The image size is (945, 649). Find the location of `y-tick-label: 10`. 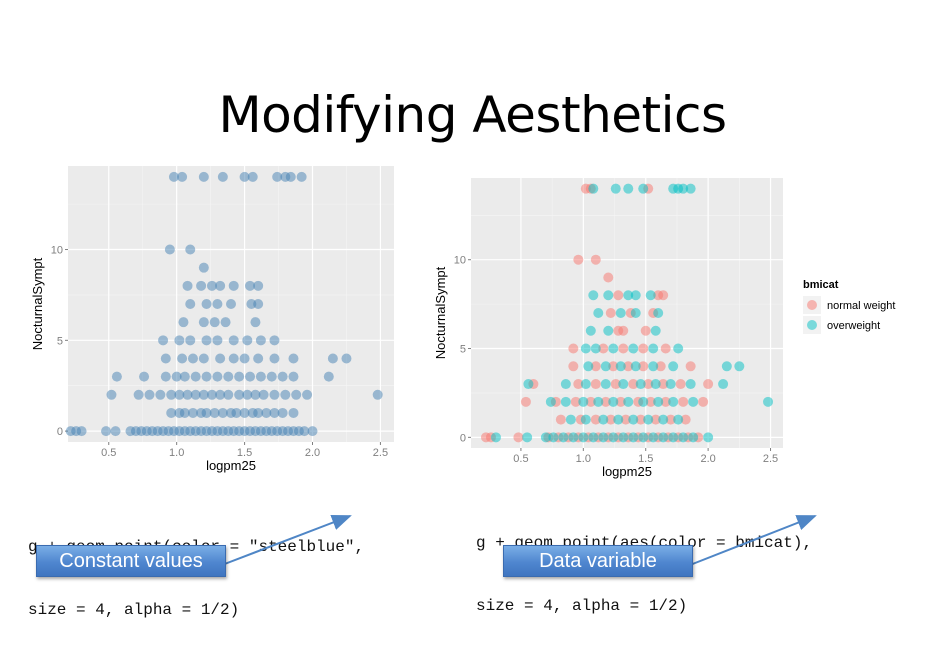

y-tick-label: 10 is located at coordinates (57, 251).